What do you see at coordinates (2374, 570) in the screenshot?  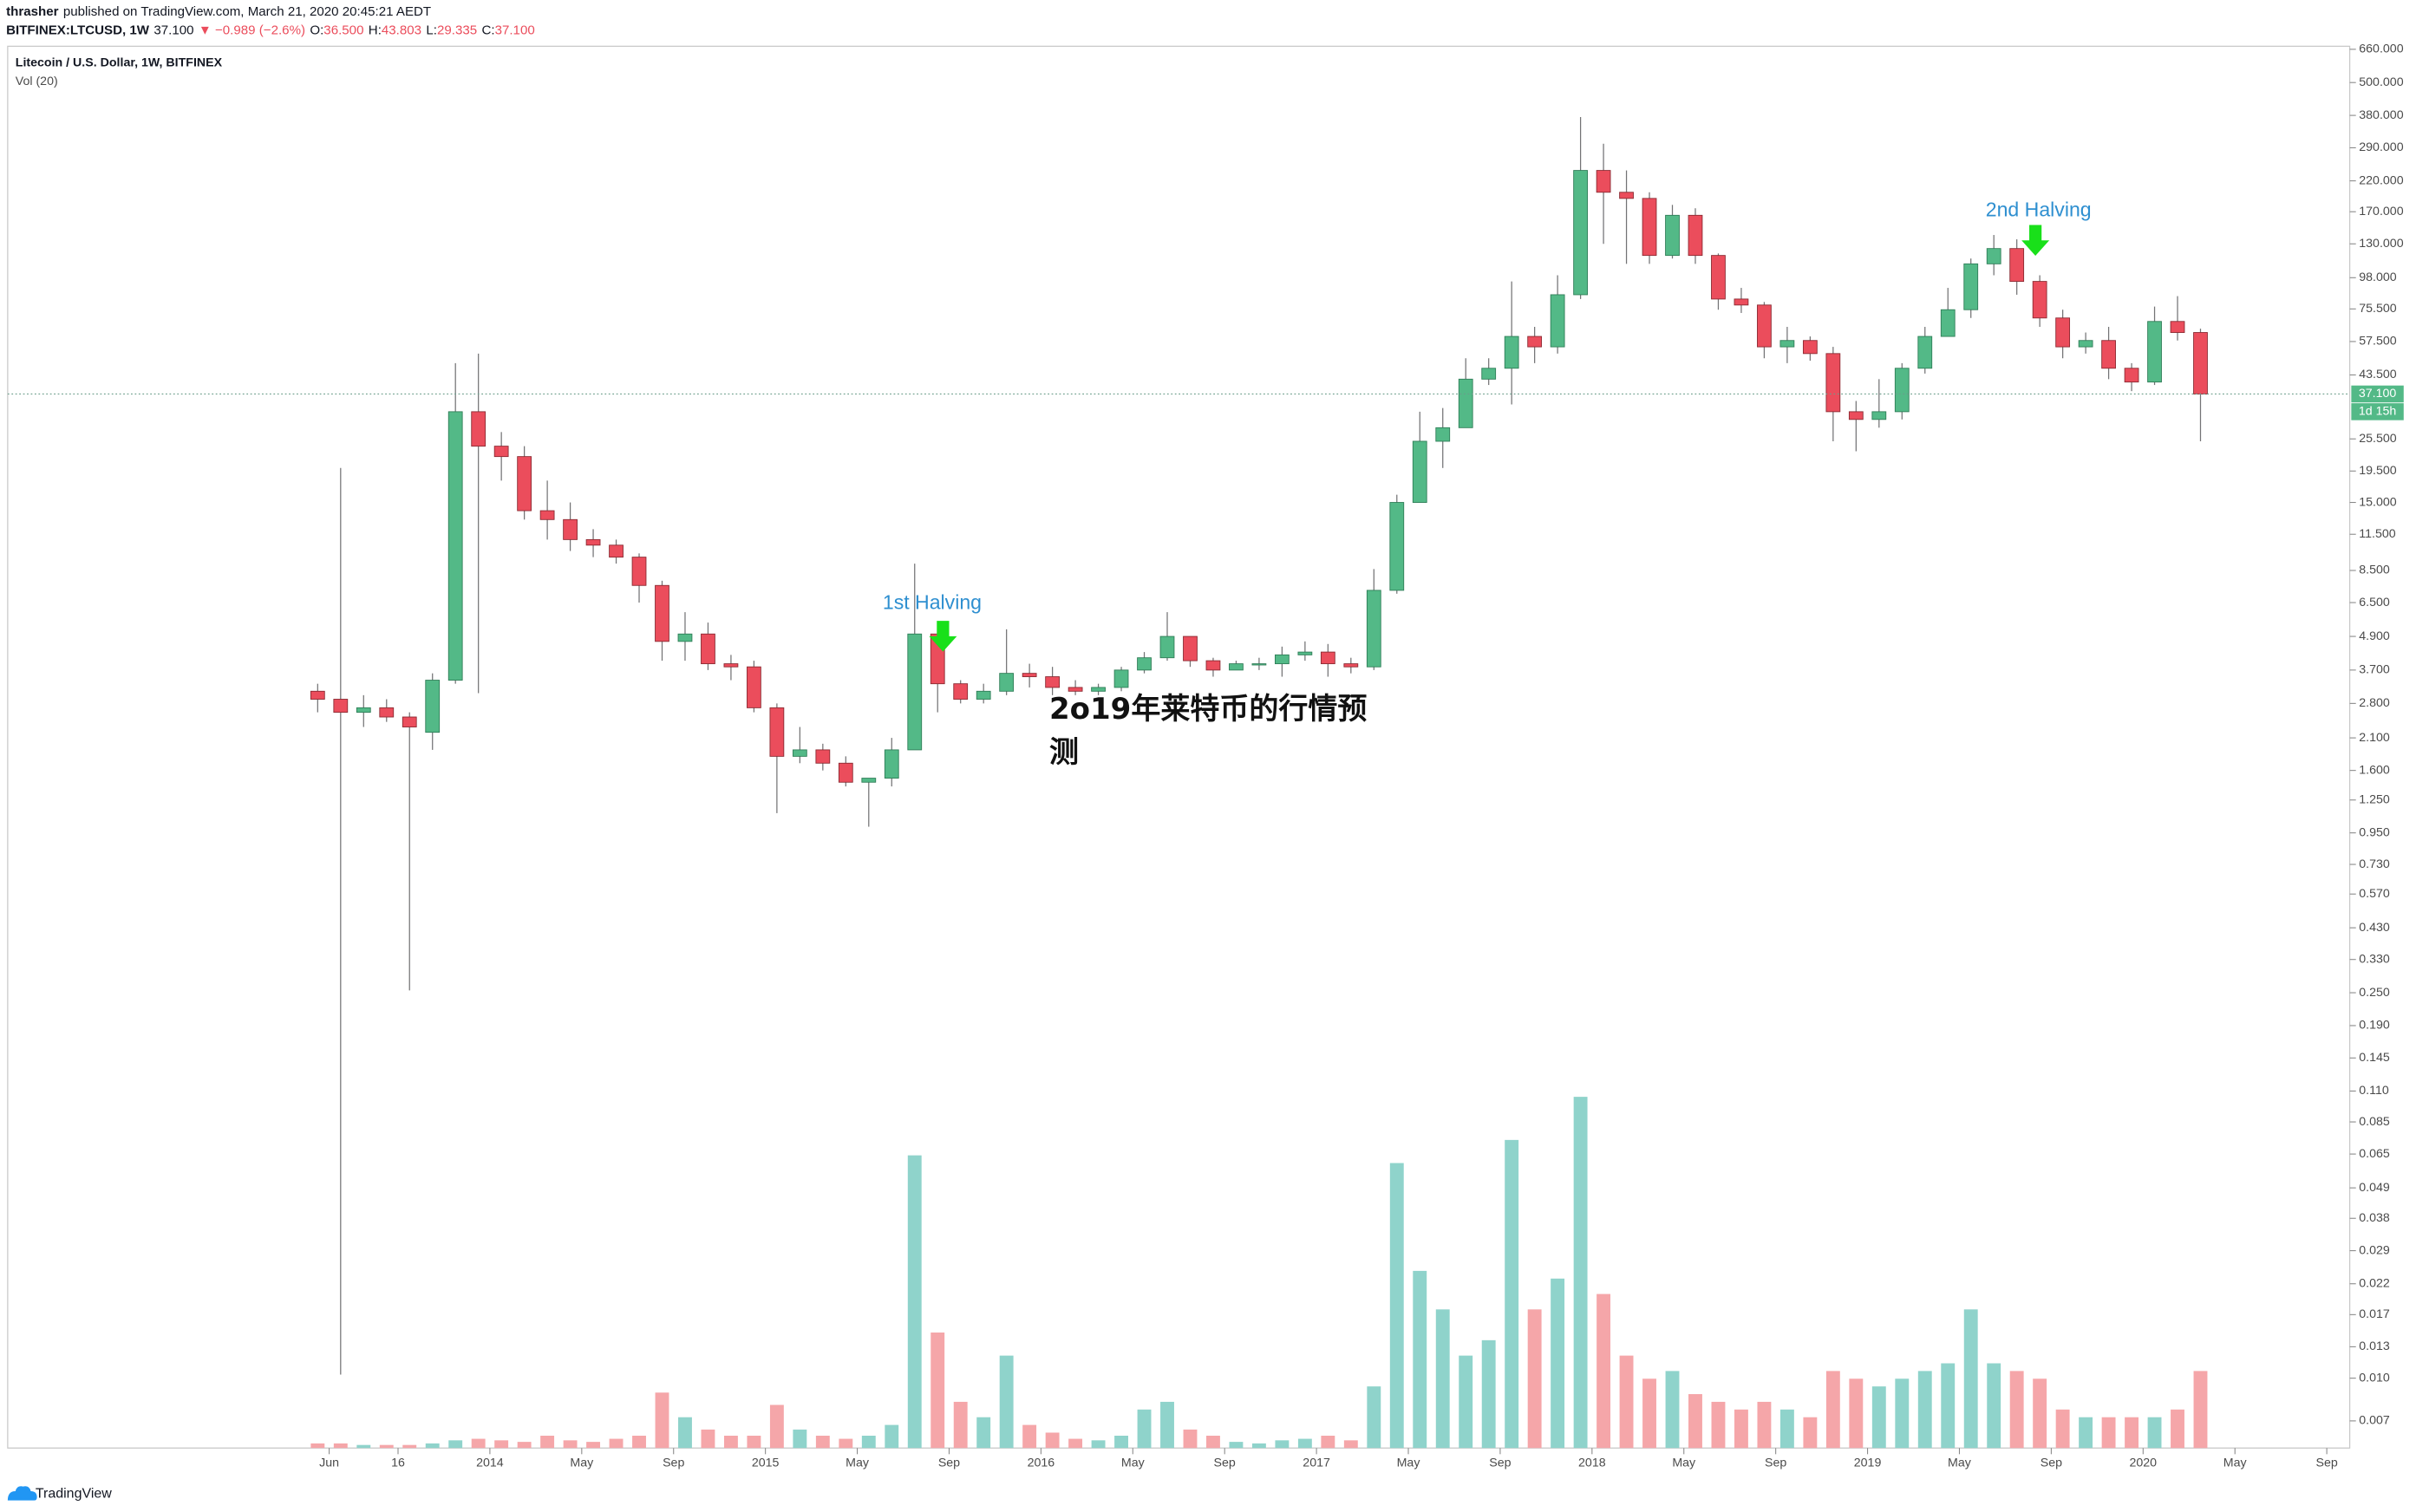 I see `y-tick-label: 8.500` at bounding box center [2374, 570].